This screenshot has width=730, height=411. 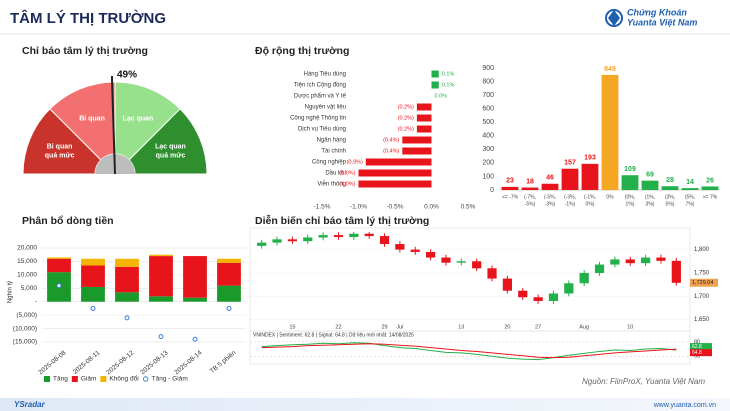 I want to click on x-tick-label: 0%), so click(x=590, y=204).